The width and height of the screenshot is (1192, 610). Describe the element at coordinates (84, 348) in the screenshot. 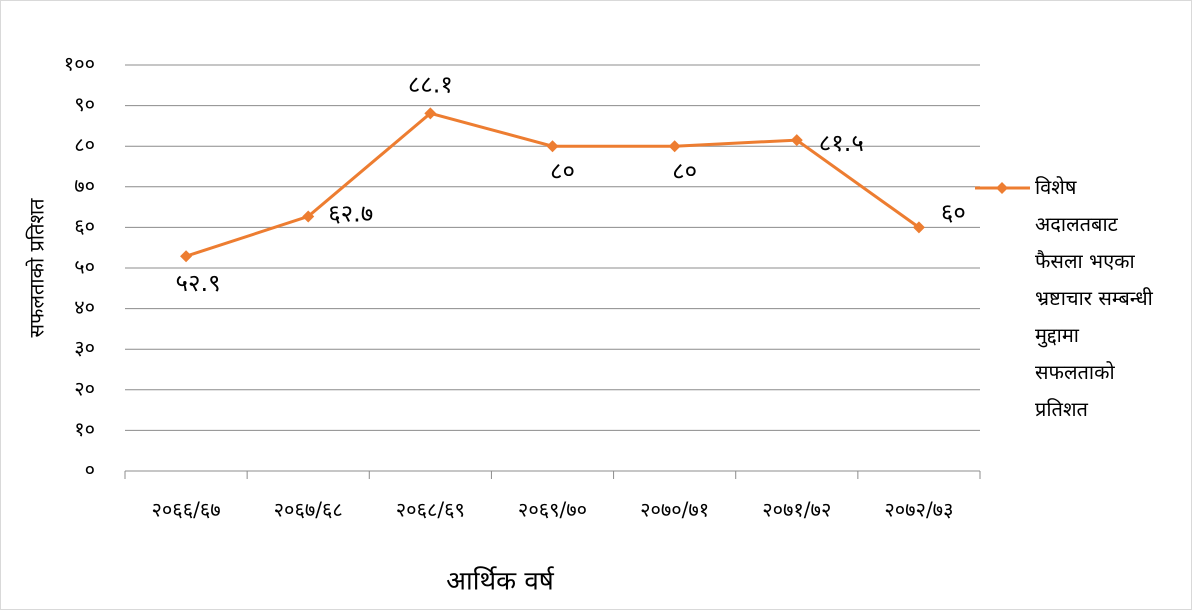

I see `y-tick-label: ३०` at that location.